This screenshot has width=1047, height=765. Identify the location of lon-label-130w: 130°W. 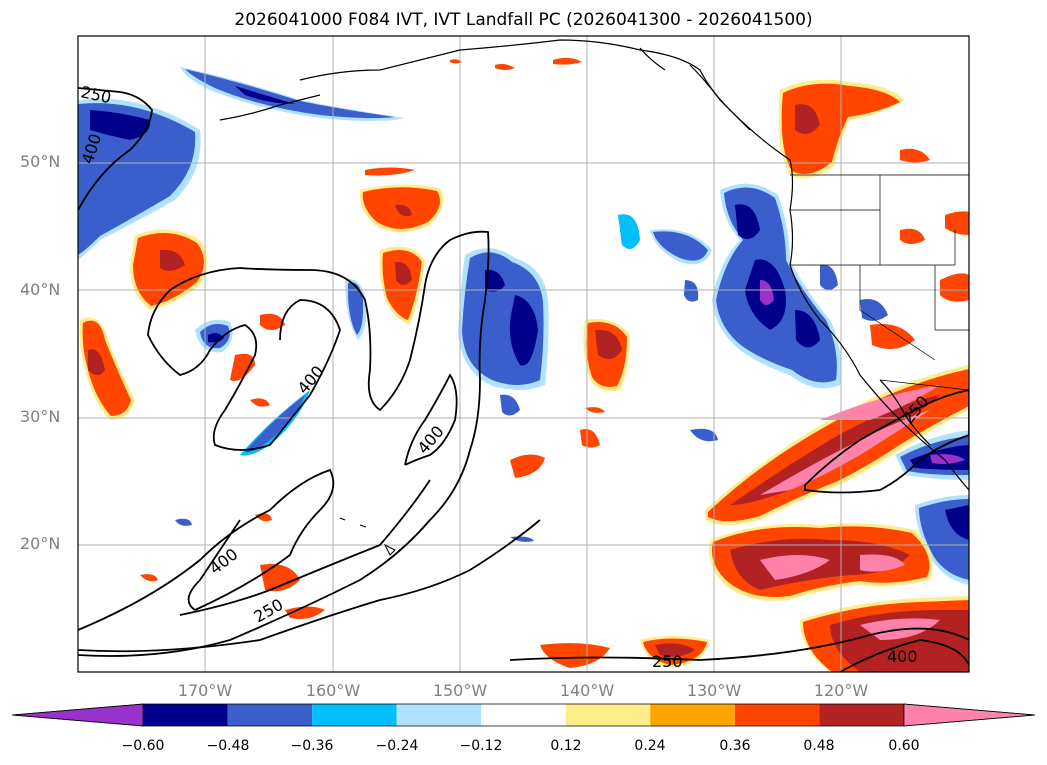
(714, 690).